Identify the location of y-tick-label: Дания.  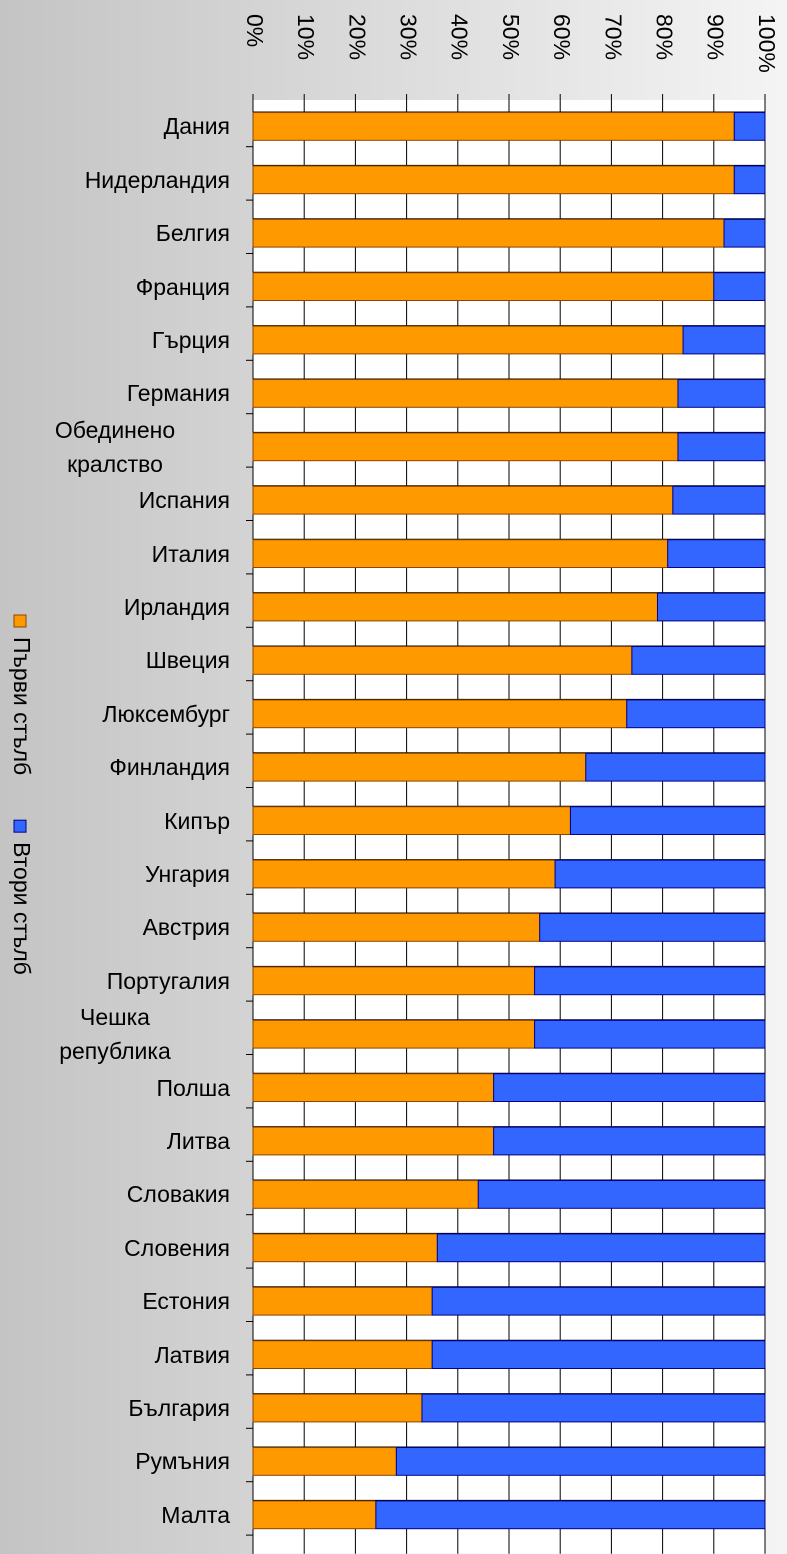
(196, 126).